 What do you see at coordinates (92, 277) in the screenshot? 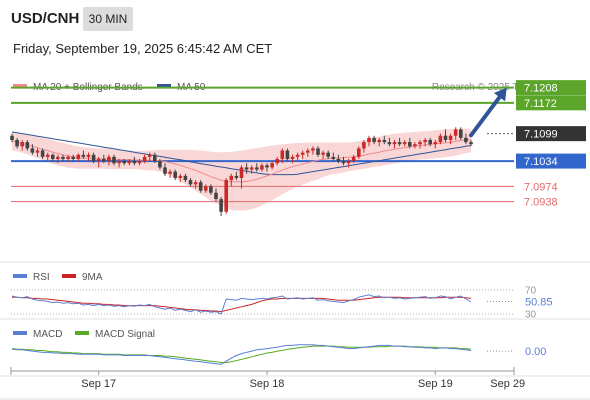
I see `legend-label-9ma: 9MA` at bounding box center [92, 277].